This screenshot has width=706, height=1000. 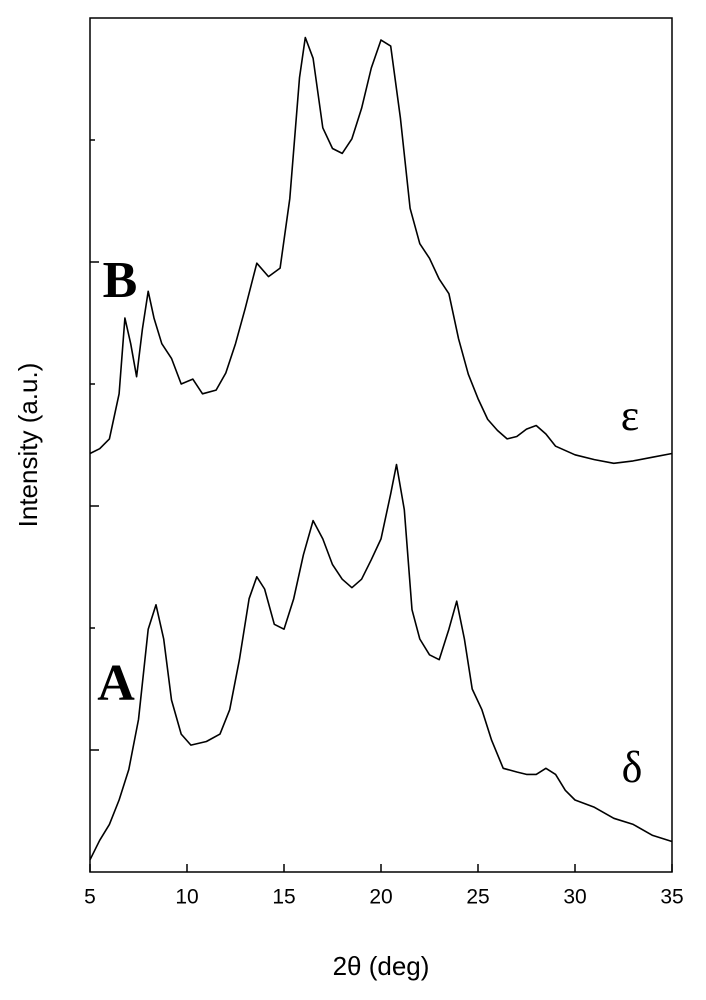 I want to click on y-axis-title: Intensity (a.u.), so click(x=28, y=445).